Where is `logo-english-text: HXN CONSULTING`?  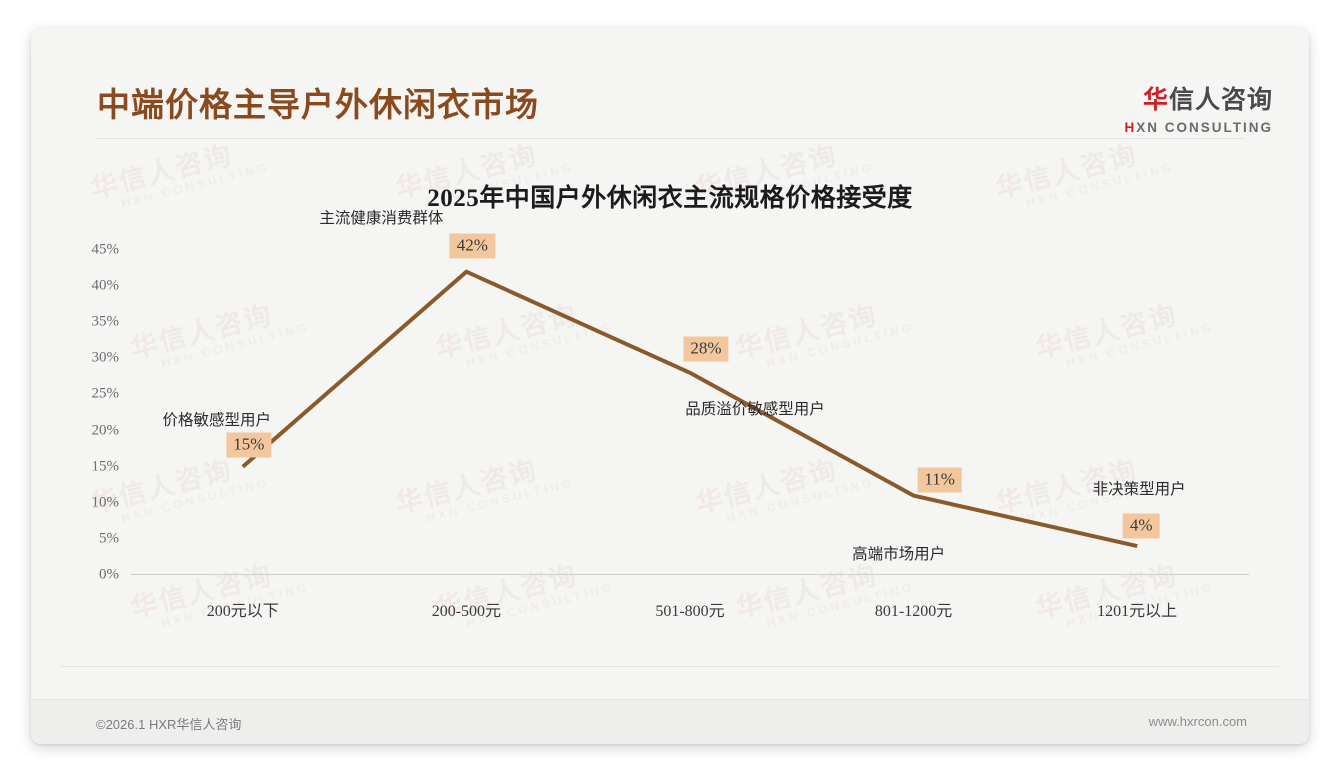
logo-english-text: HXN CONSULTING is located at coordinates (1199, 127).